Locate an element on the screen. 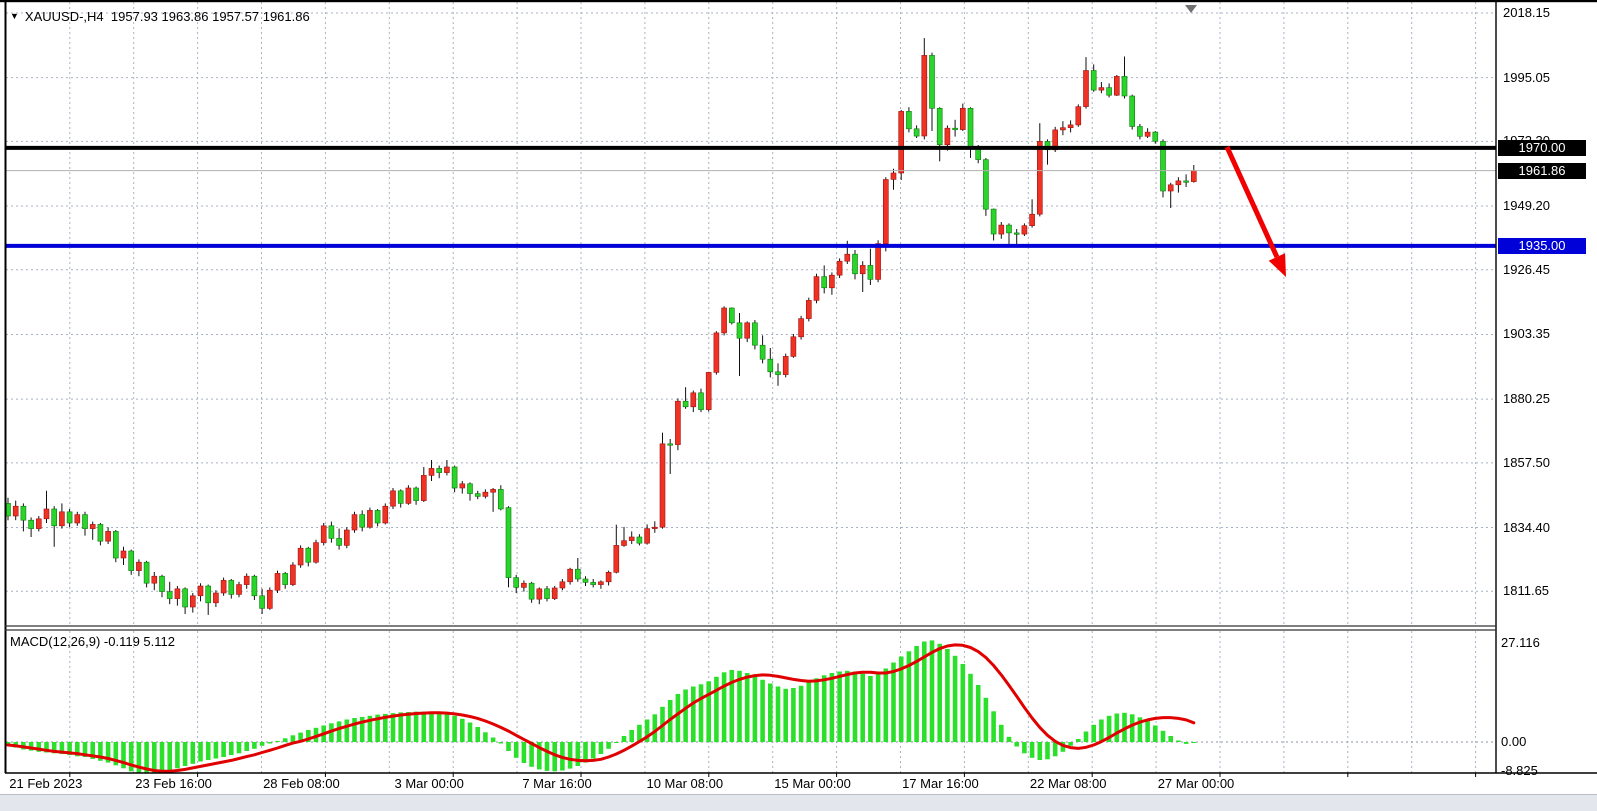 This screenshot has width=1597, height=811. price-axis-label: 1857.50 is located at coordinates (1526, 462).